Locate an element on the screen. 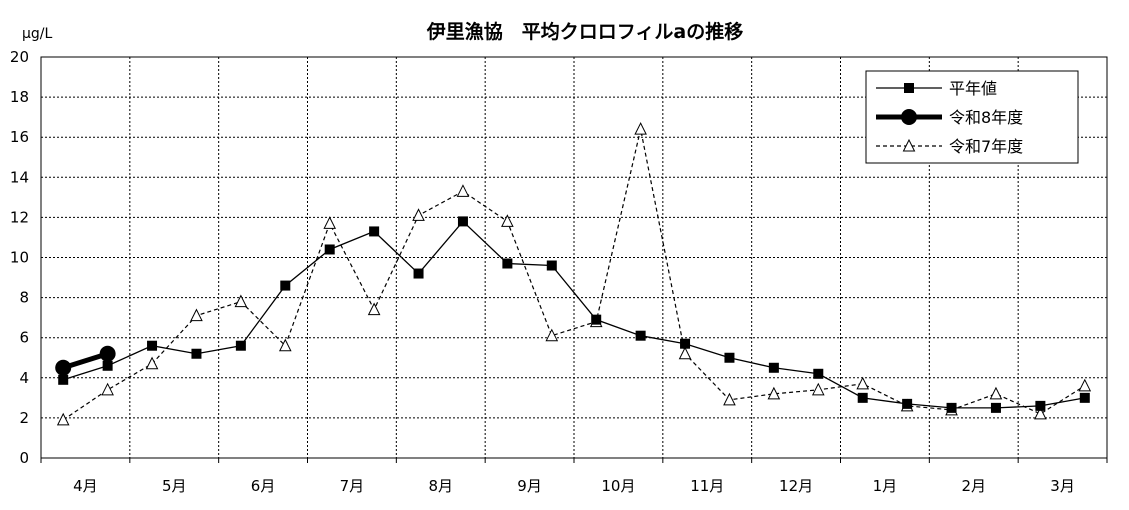  x-tick-label: 6月 is located at coordinates (263, 486).